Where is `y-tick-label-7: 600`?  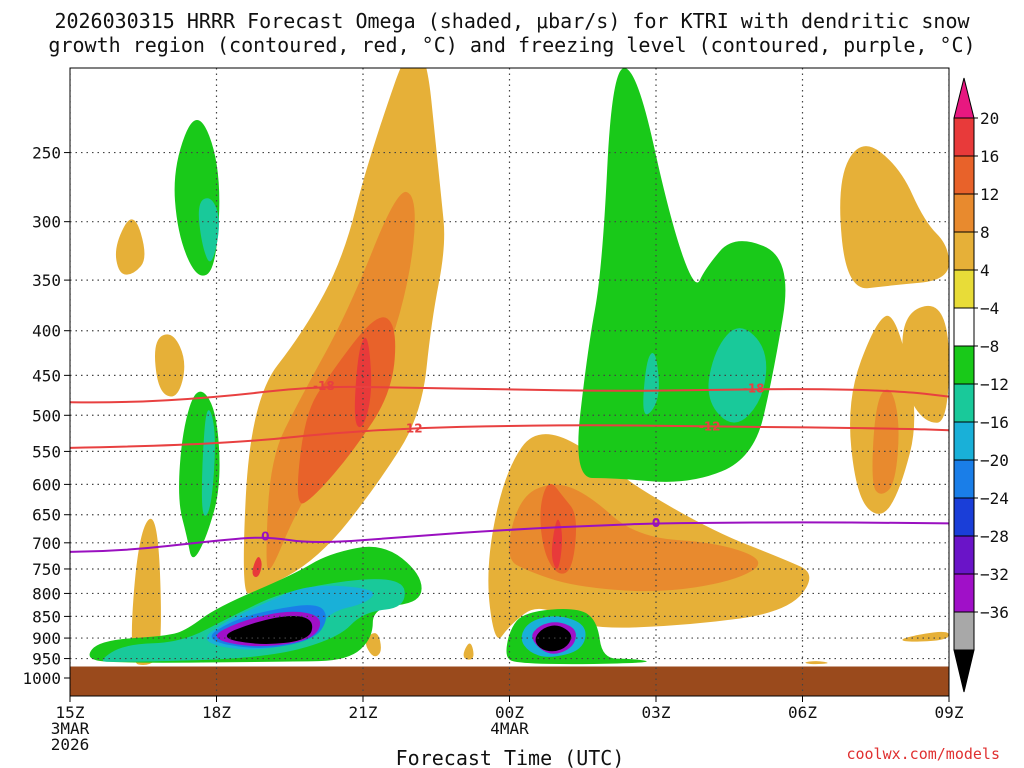
y-tick-label-7: 600 is located at coordinates (46, 484).